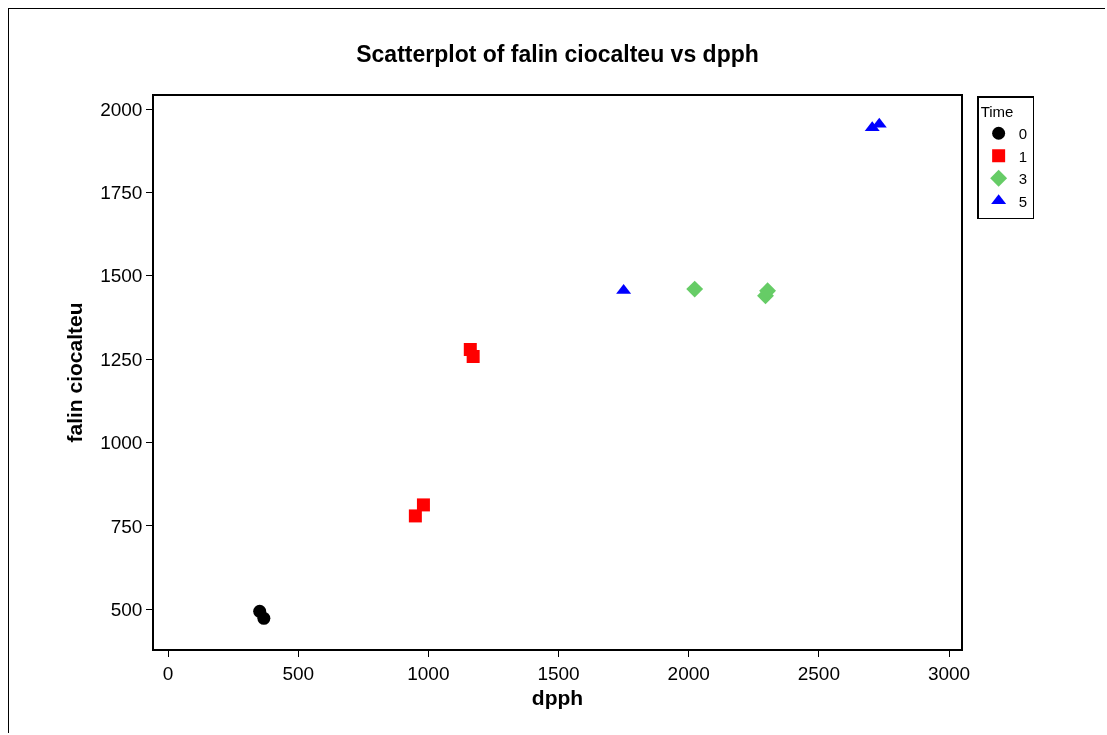  Describe the element at coordinates (557, 698) in the screenshot. I see `x-axis-title: dpph` at that location.